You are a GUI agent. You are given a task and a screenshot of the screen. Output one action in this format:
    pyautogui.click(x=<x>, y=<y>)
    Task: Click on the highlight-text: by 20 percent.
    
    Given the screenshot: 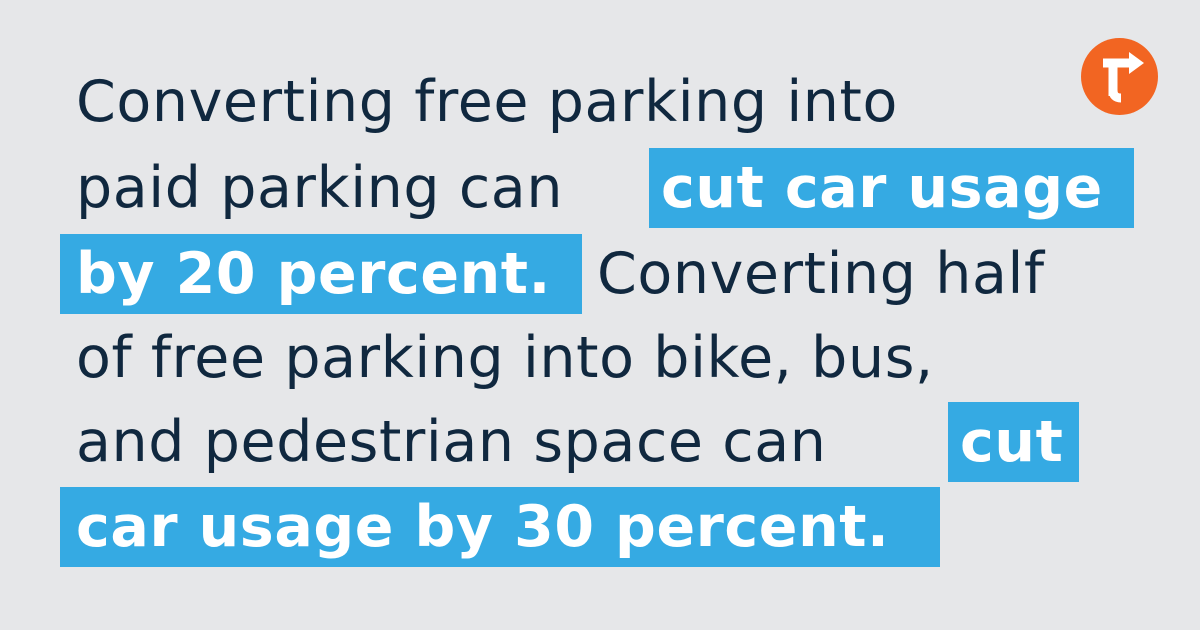 What is the action you would take?
    pyautogui.click(x=313, y=274)
    